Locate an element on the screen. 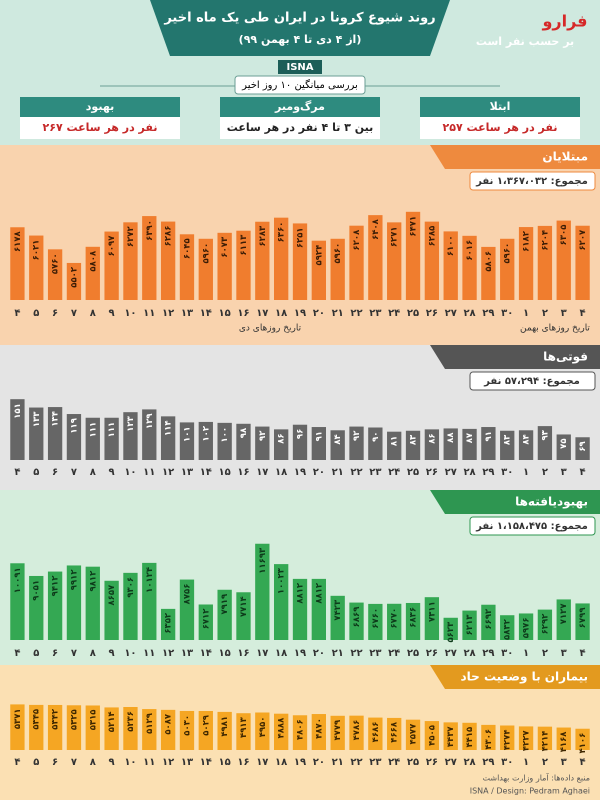 This screenshot has height=800, width=600. value-label: ۸۴ is located at coordinates (527, 439).